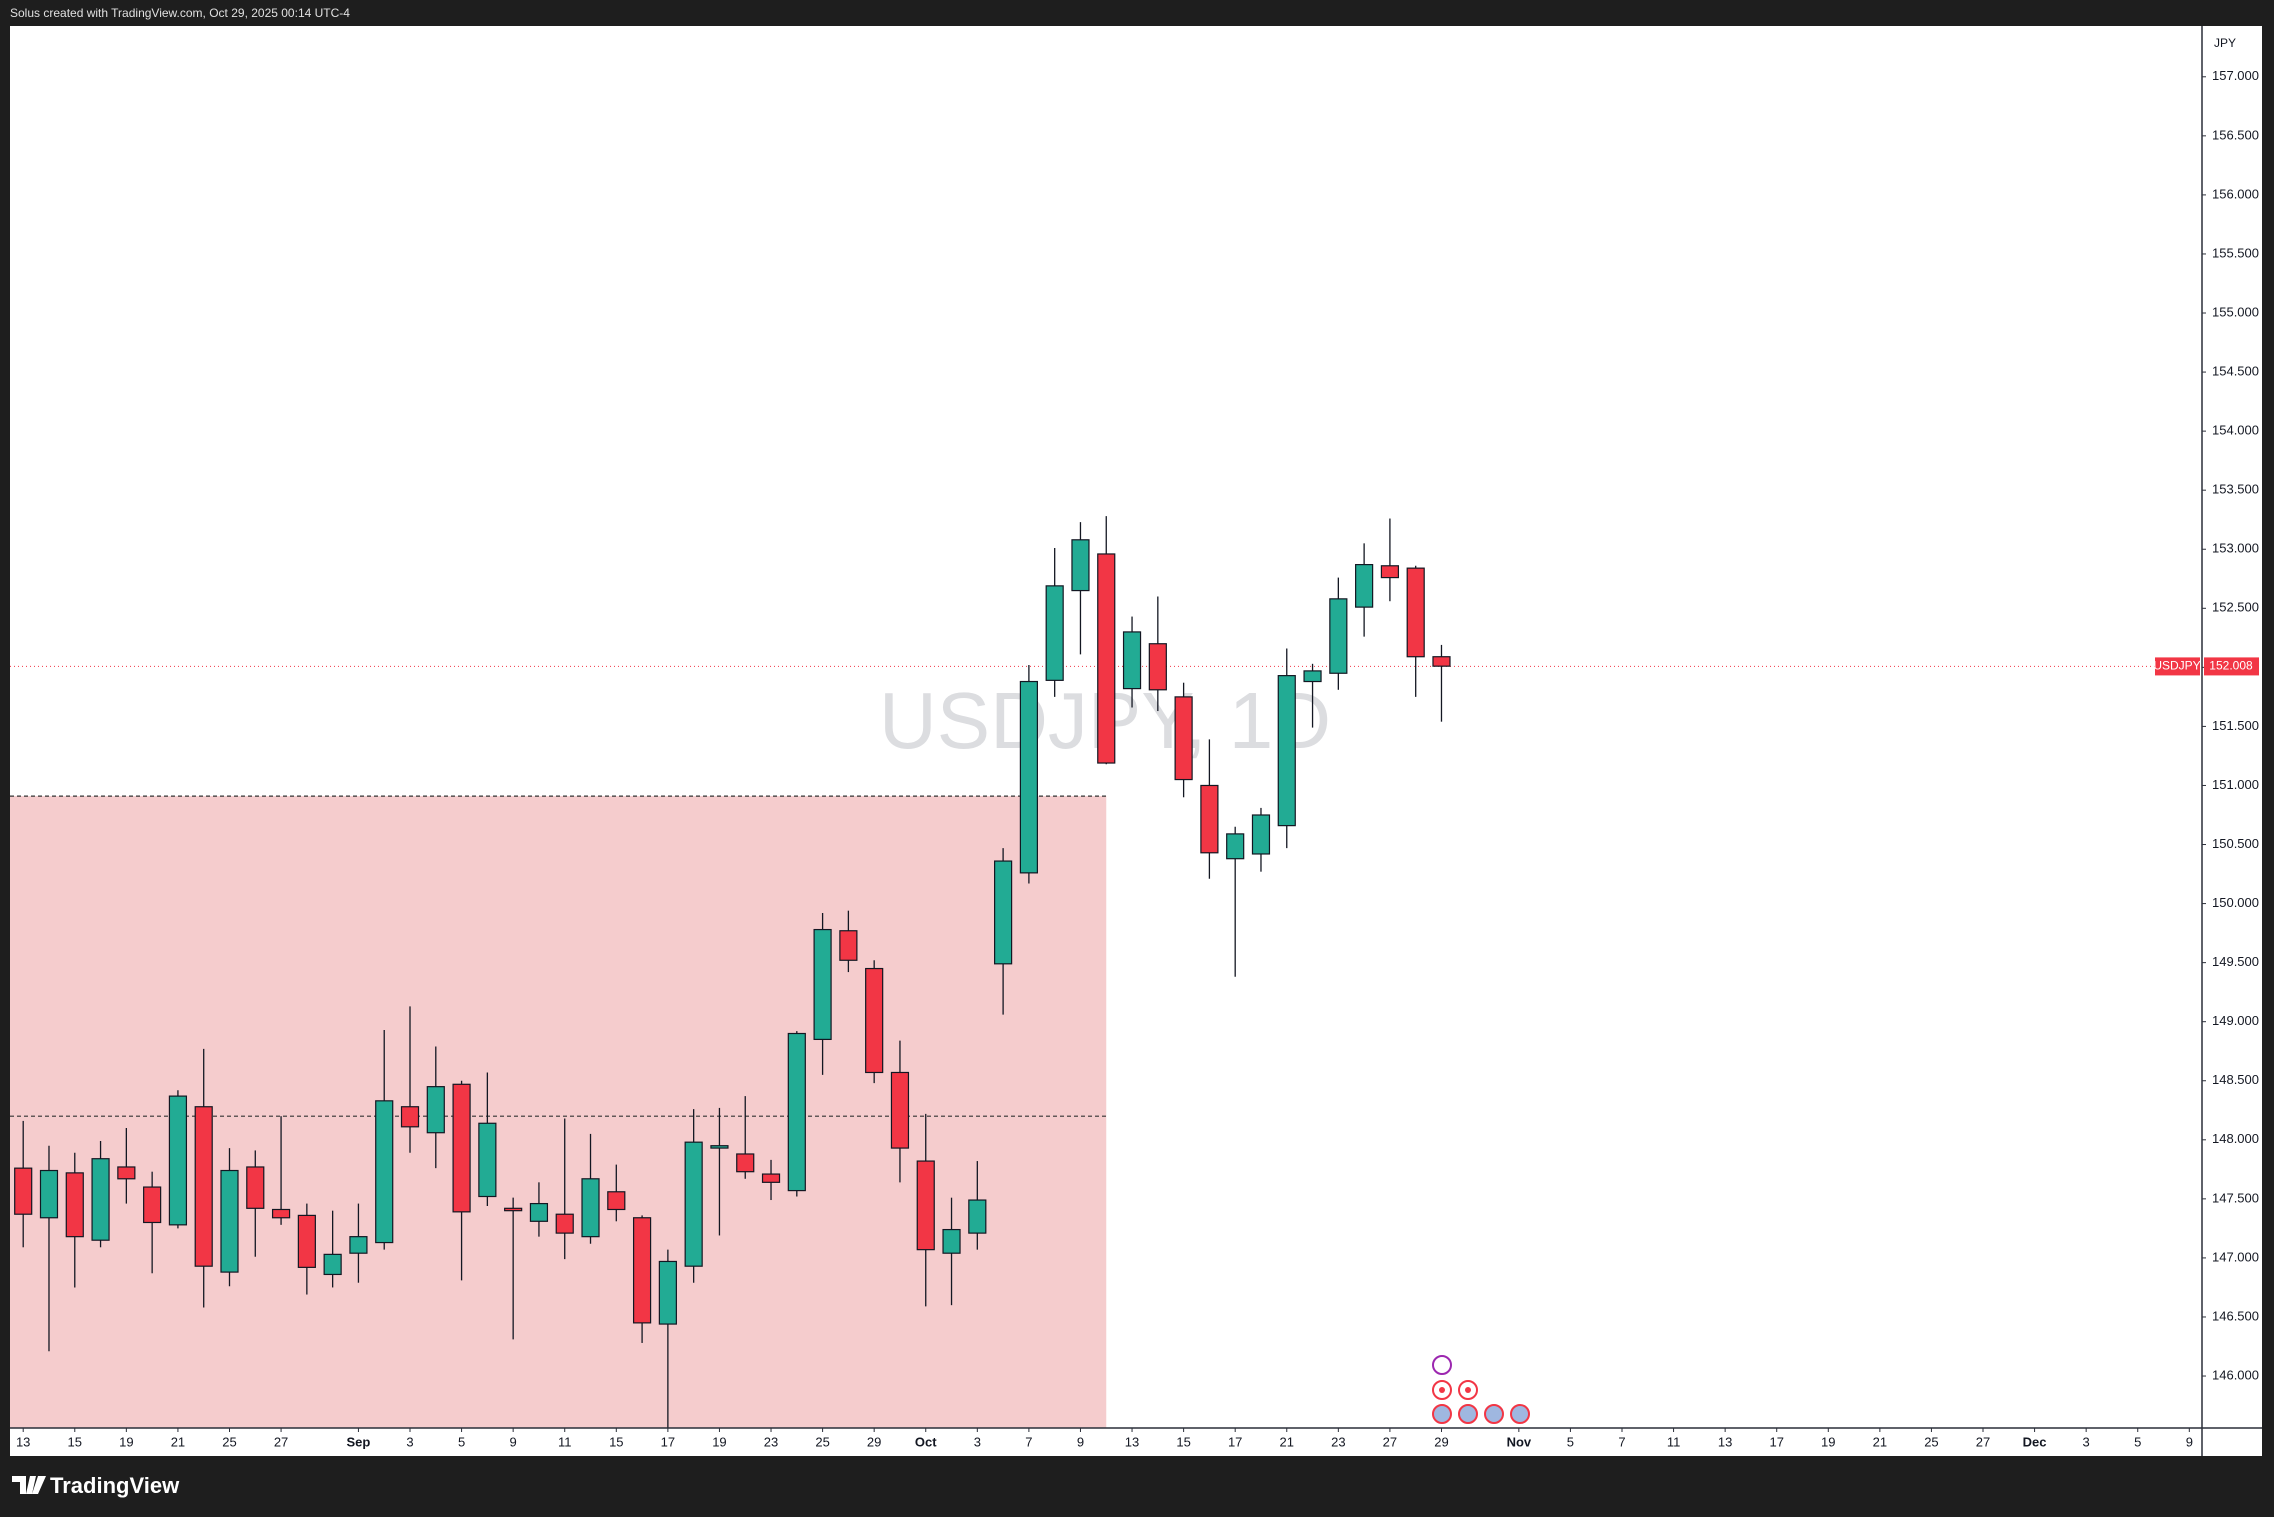 This screenshot has height=1517, width=2274. I want to click on y-tick-label: 155.000, so click(2235, 311).